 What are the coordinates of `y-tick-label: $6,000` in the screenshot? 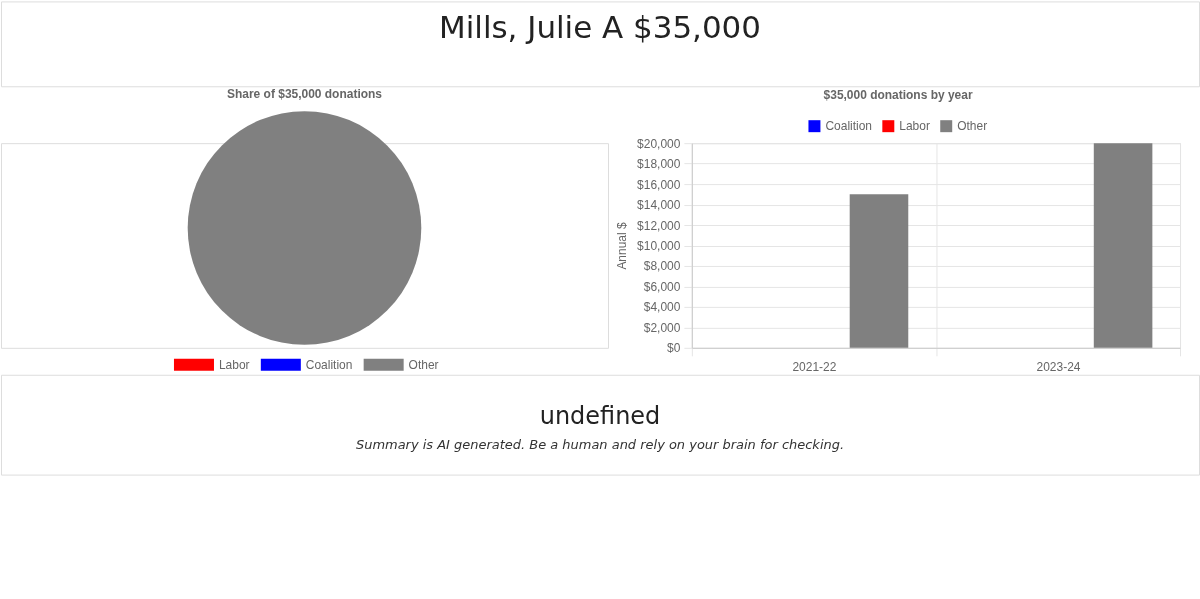 It's located at (662, 286).